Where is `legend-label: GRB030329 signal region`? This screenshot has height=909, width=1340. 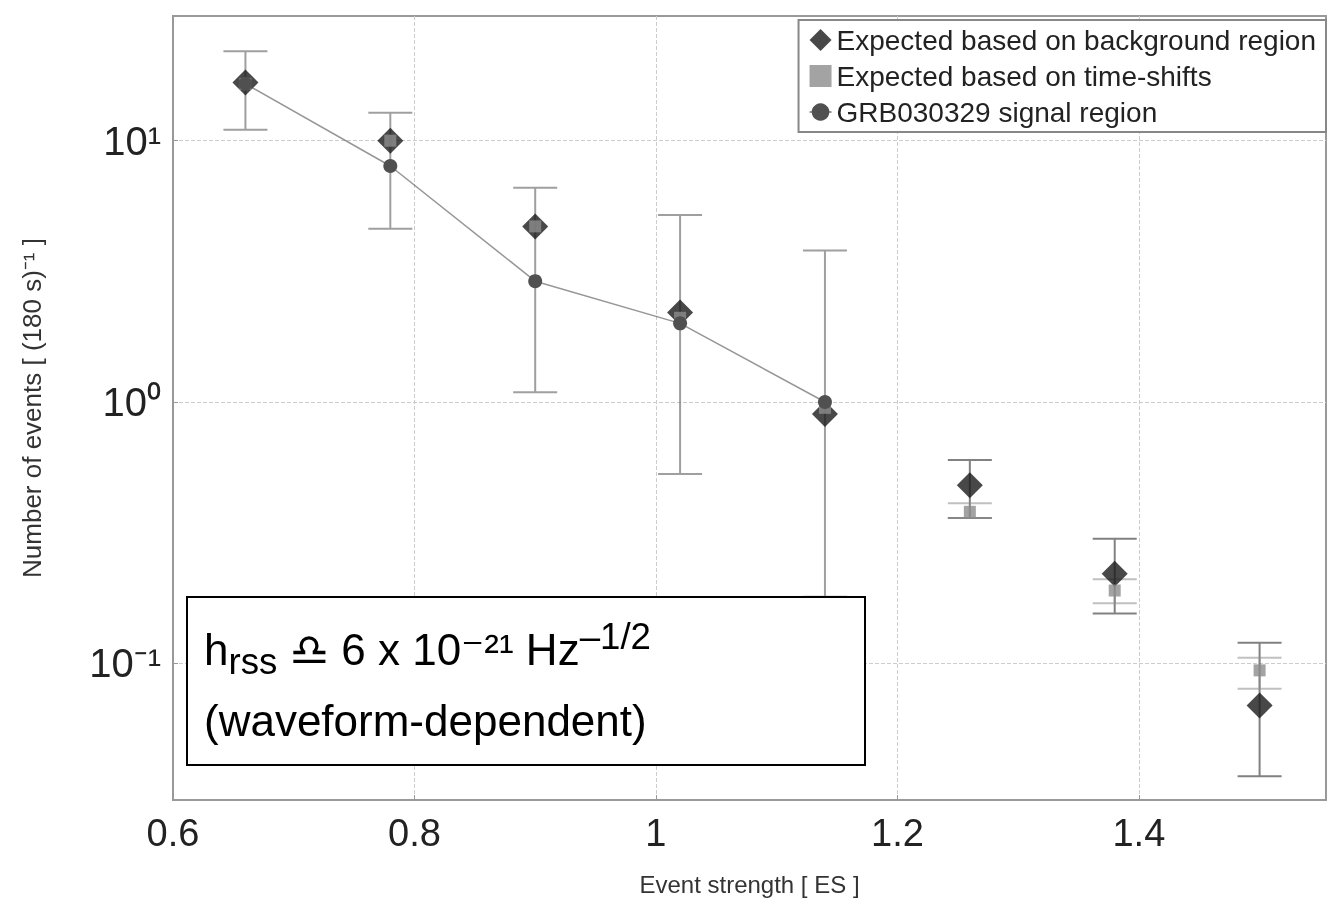
legend-label: GRB030329 signal region is located at coordinates (997, 112).